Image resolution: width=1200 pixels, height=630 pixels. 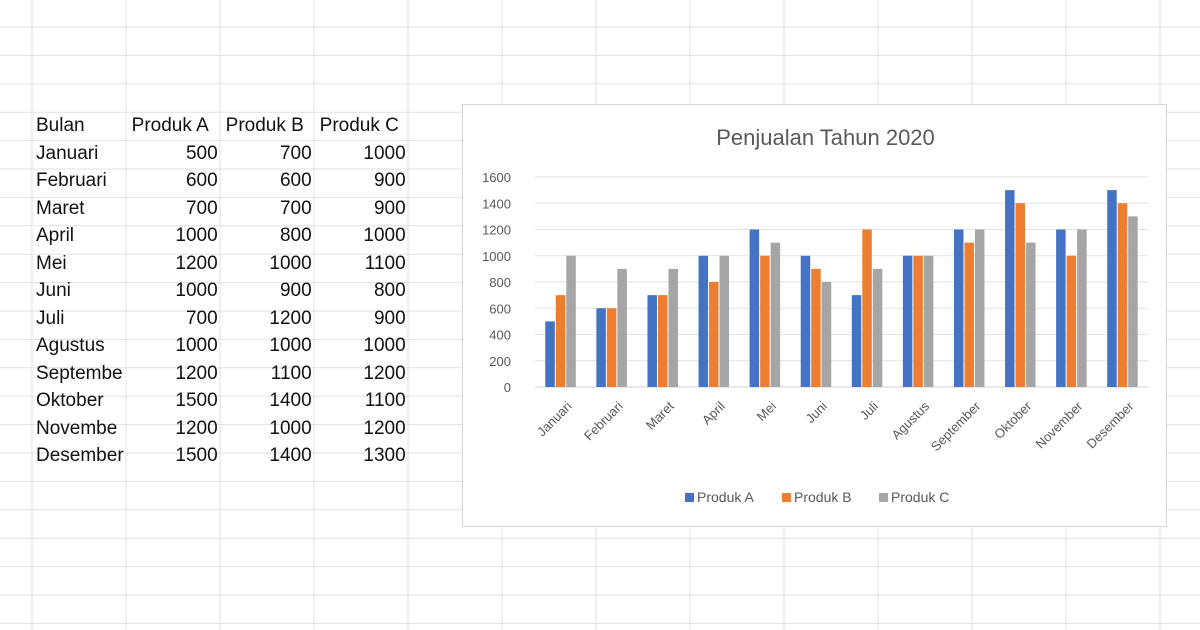 I want to click on bar-produk-b-mei, so click(x=765, y=321).